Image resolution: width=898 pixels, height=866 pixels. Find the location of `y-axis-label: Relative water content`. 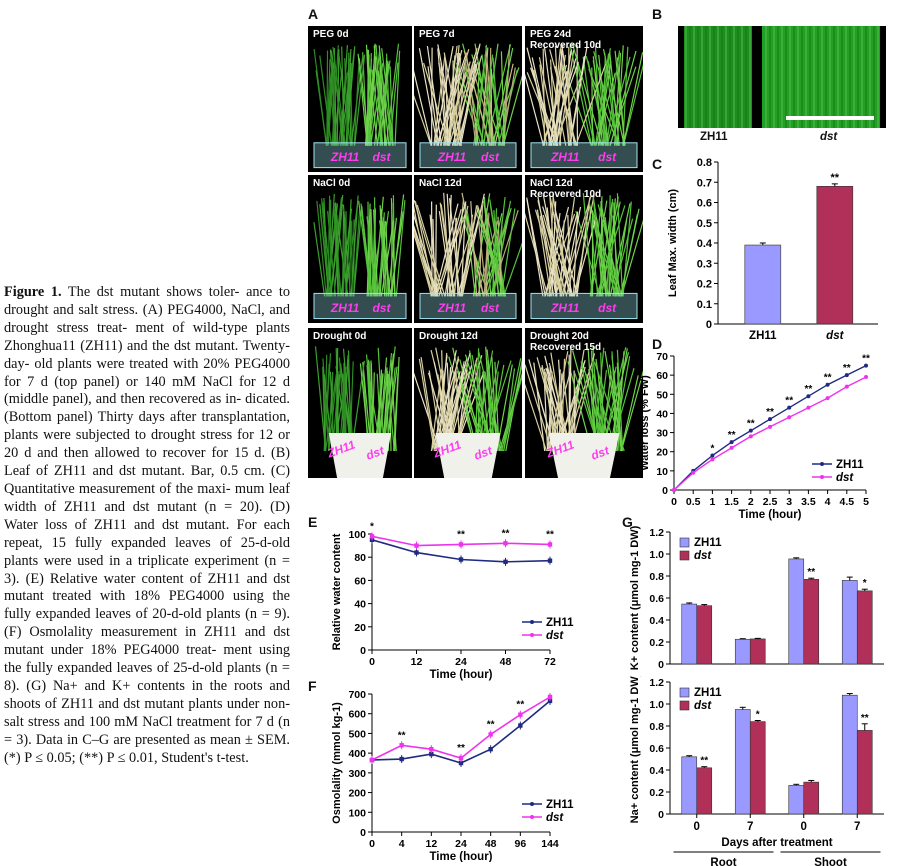

y-axis-label: Relative water content is located at coordinates (337, 591).